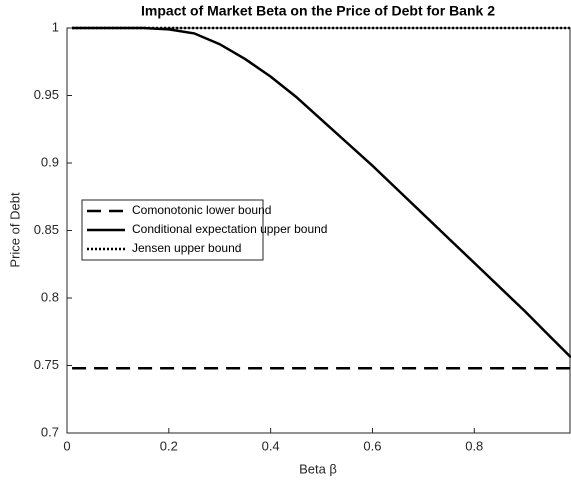 The height and width of the screenshot is (484, 571). Describe the element at coordinates (201, 210) in the screenshot. I see `legend-label: Comonotonic lower bound` at that location.